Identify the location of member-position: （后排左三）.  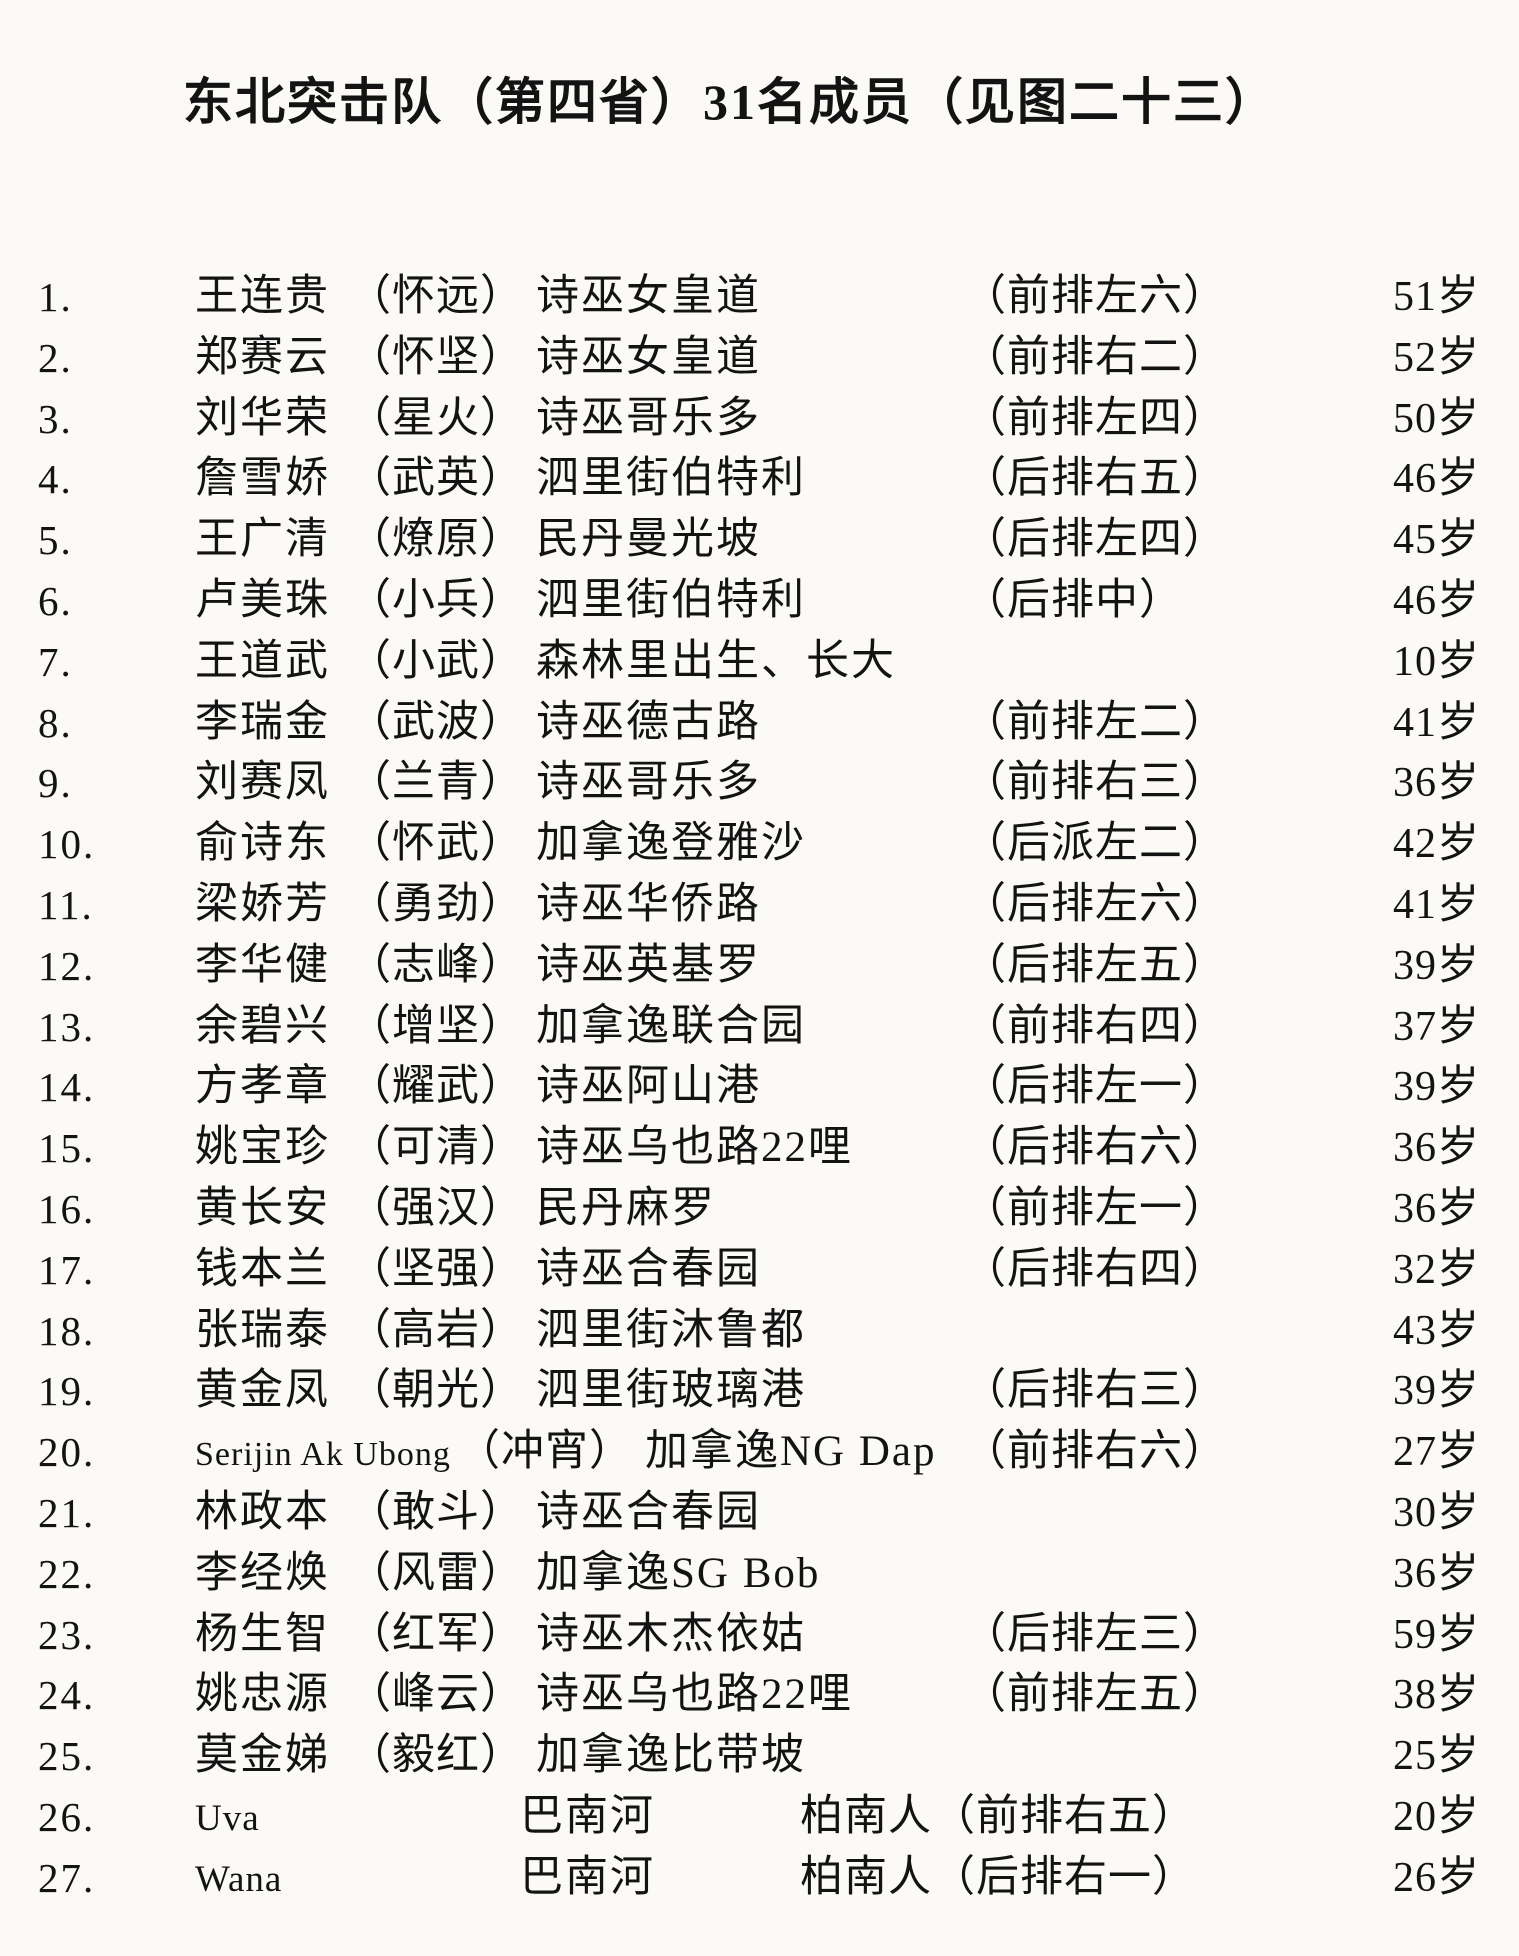
(1095, 1634).